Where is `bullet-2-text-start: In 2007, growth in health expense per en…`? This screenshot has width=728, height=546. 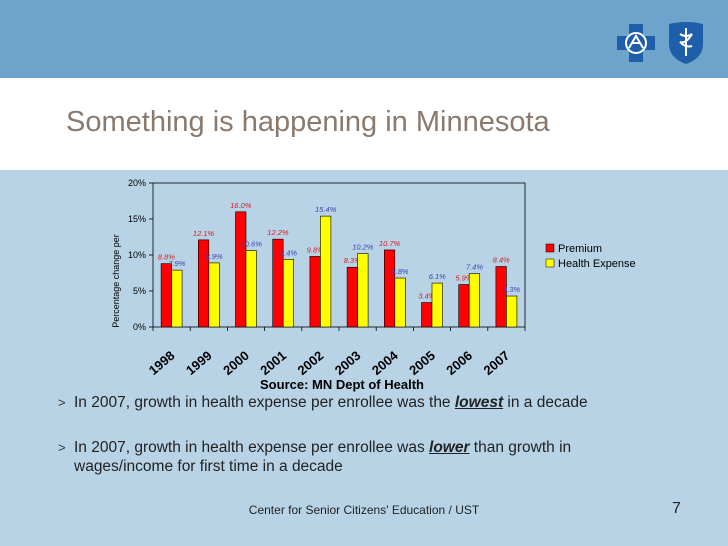
bullet-2-text-start: In 2007, growth in health expense per en… is located at coordinates (252, 447).